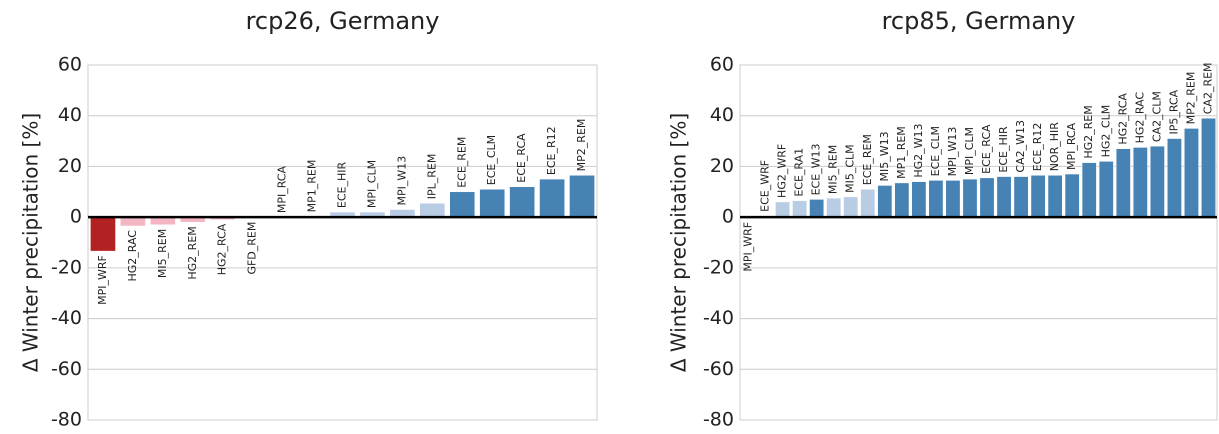 The height and width of the screenshot is (434, 1219). Describe the element at coordinates (252, 248) in the screenshot. I see `bar-label: GFD_REM` at that location.